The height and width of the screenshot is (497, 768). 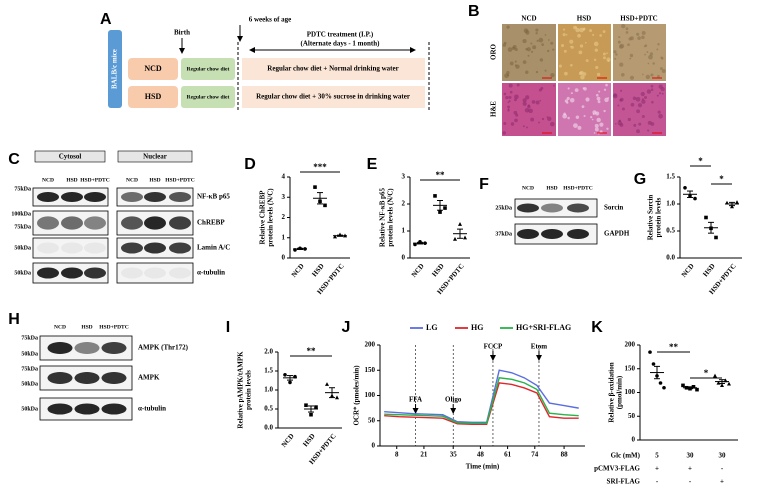 I want to click on x-tick-label: 21, so click(x=424, y=455).